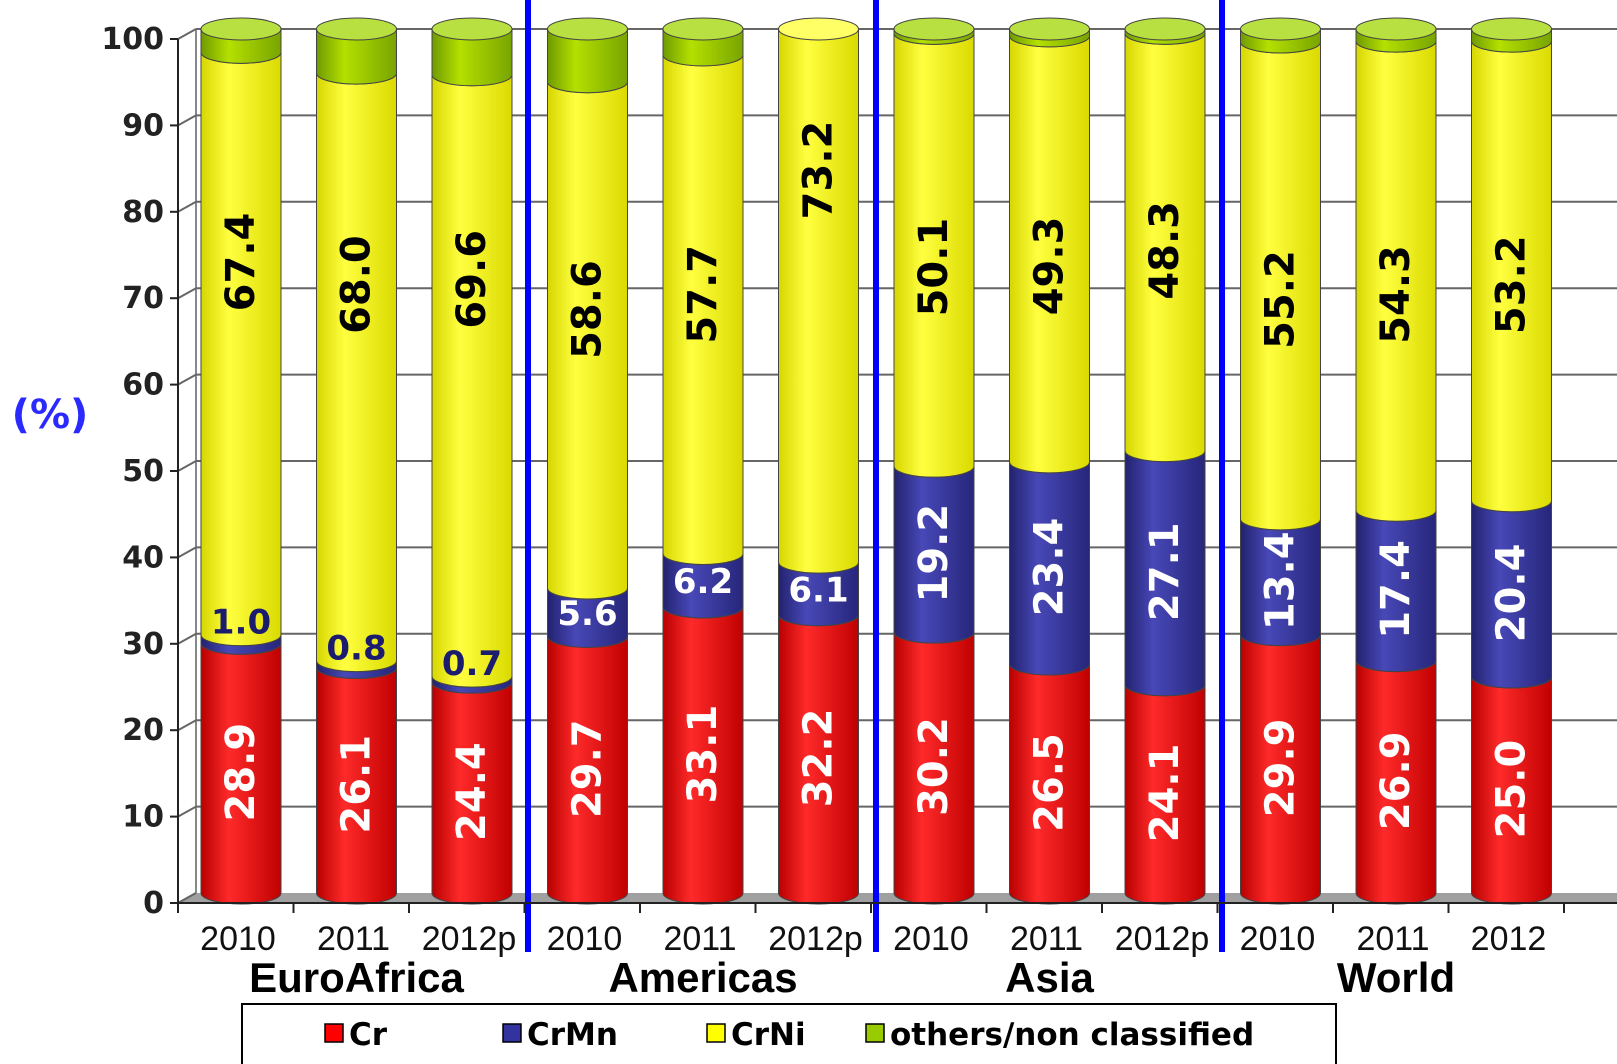  What do you see at coordinates (588, 768) in the screenshot?
I see `data-label: 29.7` at bounding box center [588, 768].